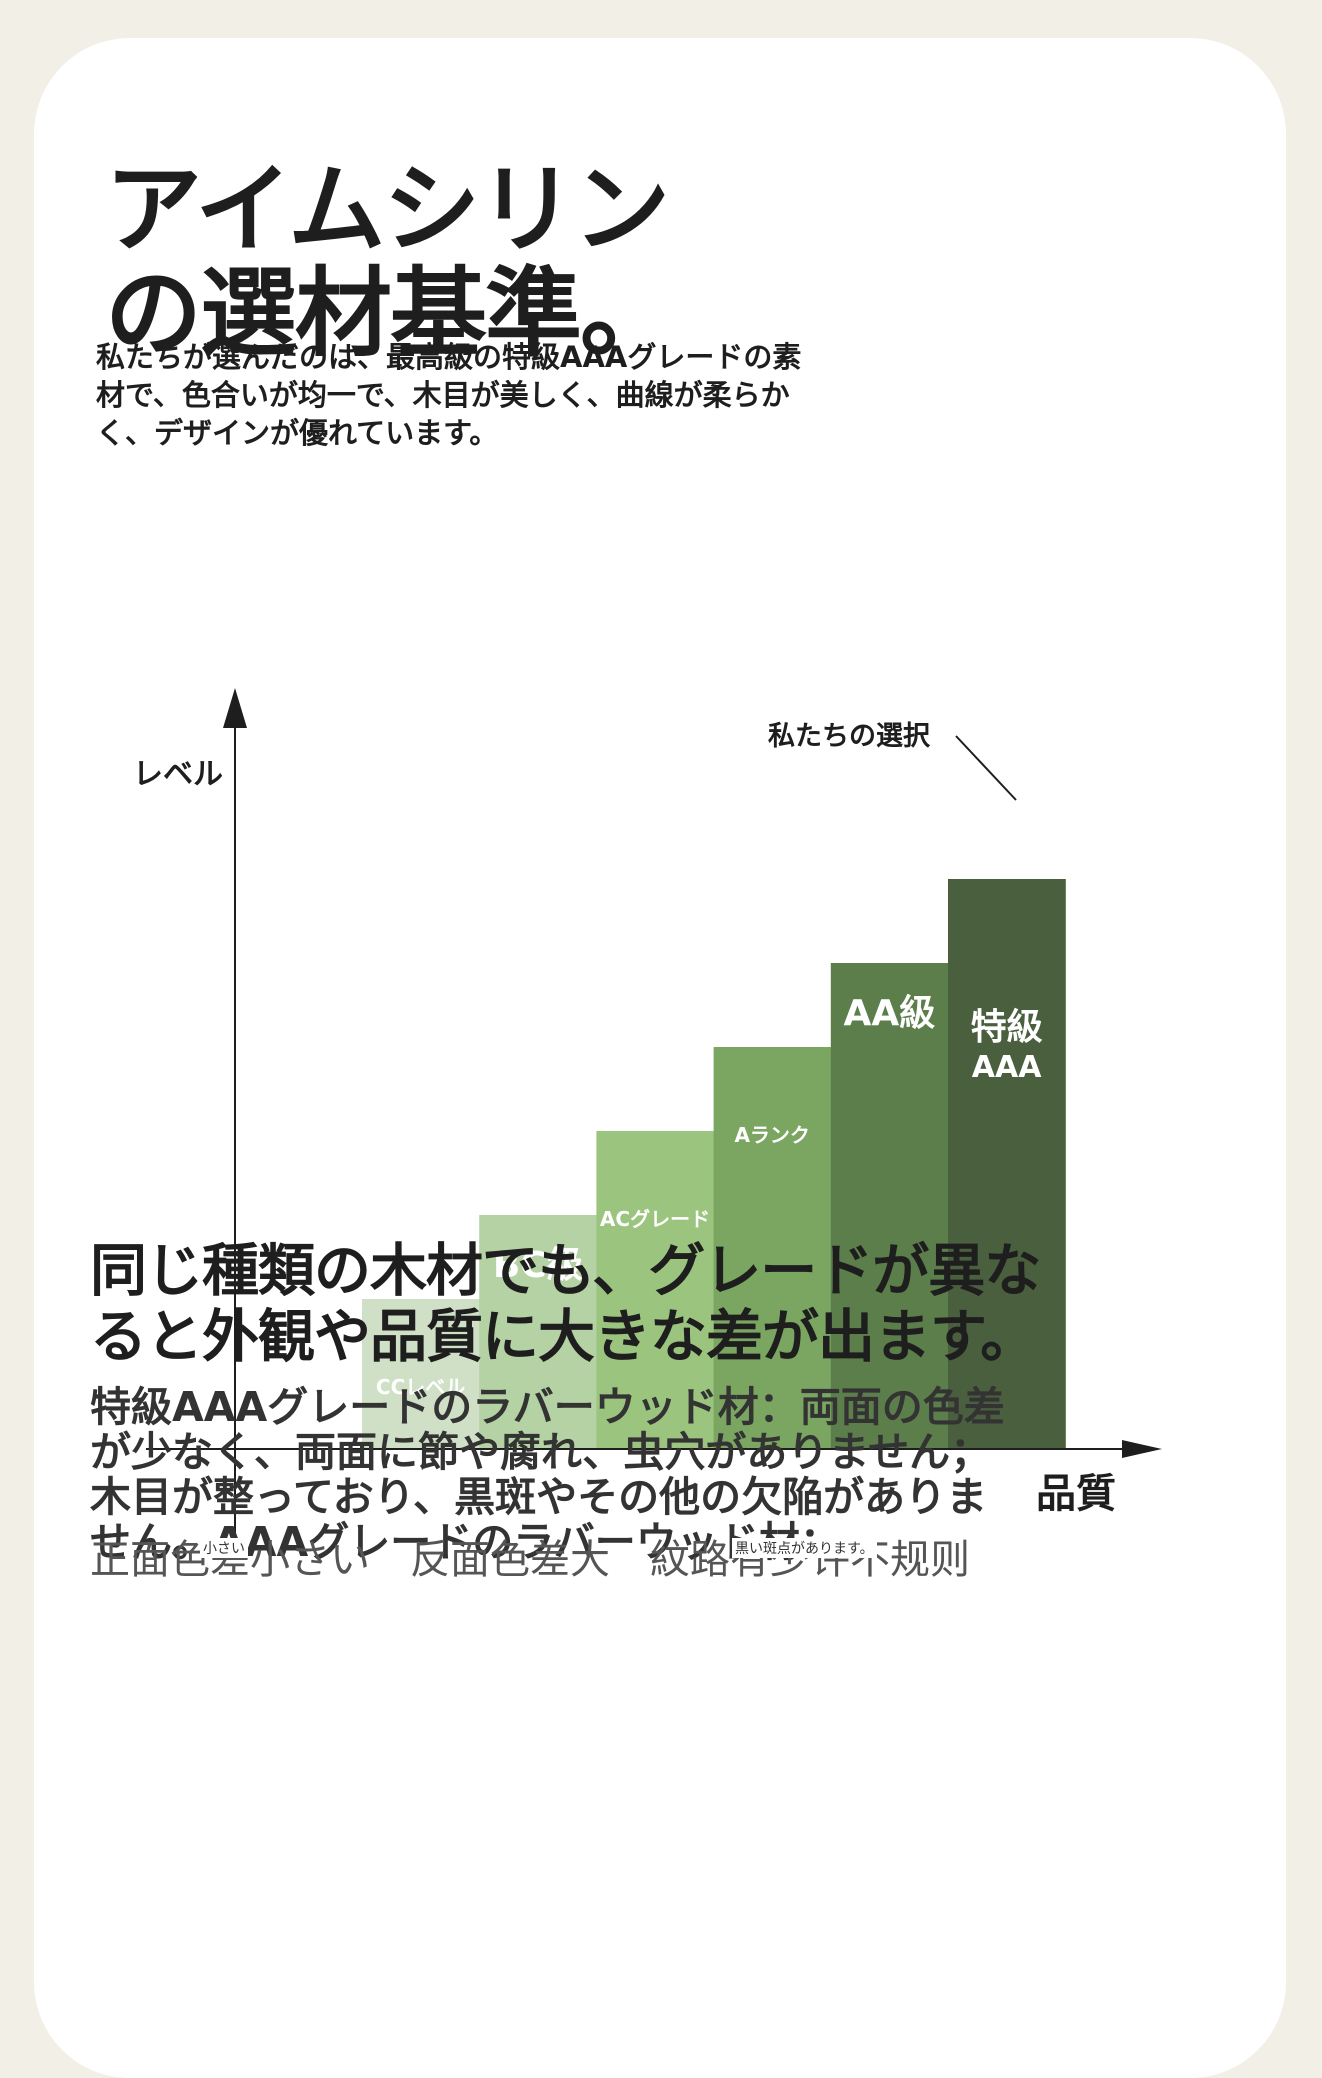 This screenshot has width=1322, height=2078. I want to click on bar-label-1: CCレベル, so click(420, 1387).